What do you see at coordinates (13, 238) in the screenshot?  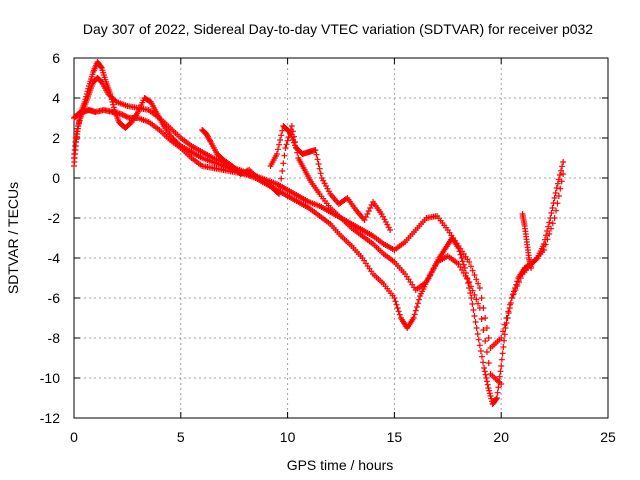 I see `y-axis-label: SDTVAR / TECUs` at bounding box center [13, 238].